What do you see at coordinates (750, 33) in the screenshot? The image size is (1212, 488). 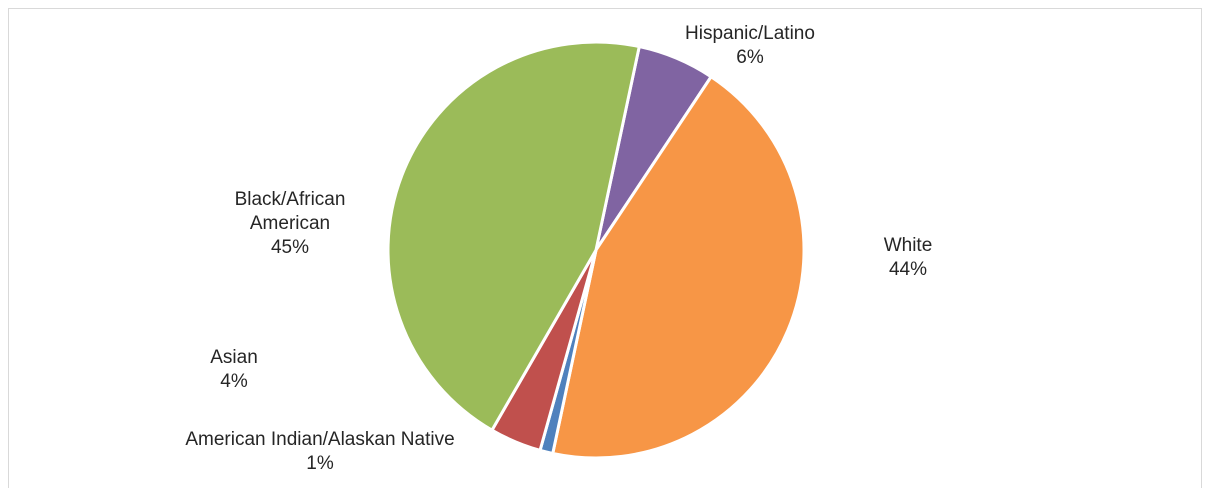 I see `label-hispanic-latino-name: Hispanic/Latino` at bounding box center [750, 33].